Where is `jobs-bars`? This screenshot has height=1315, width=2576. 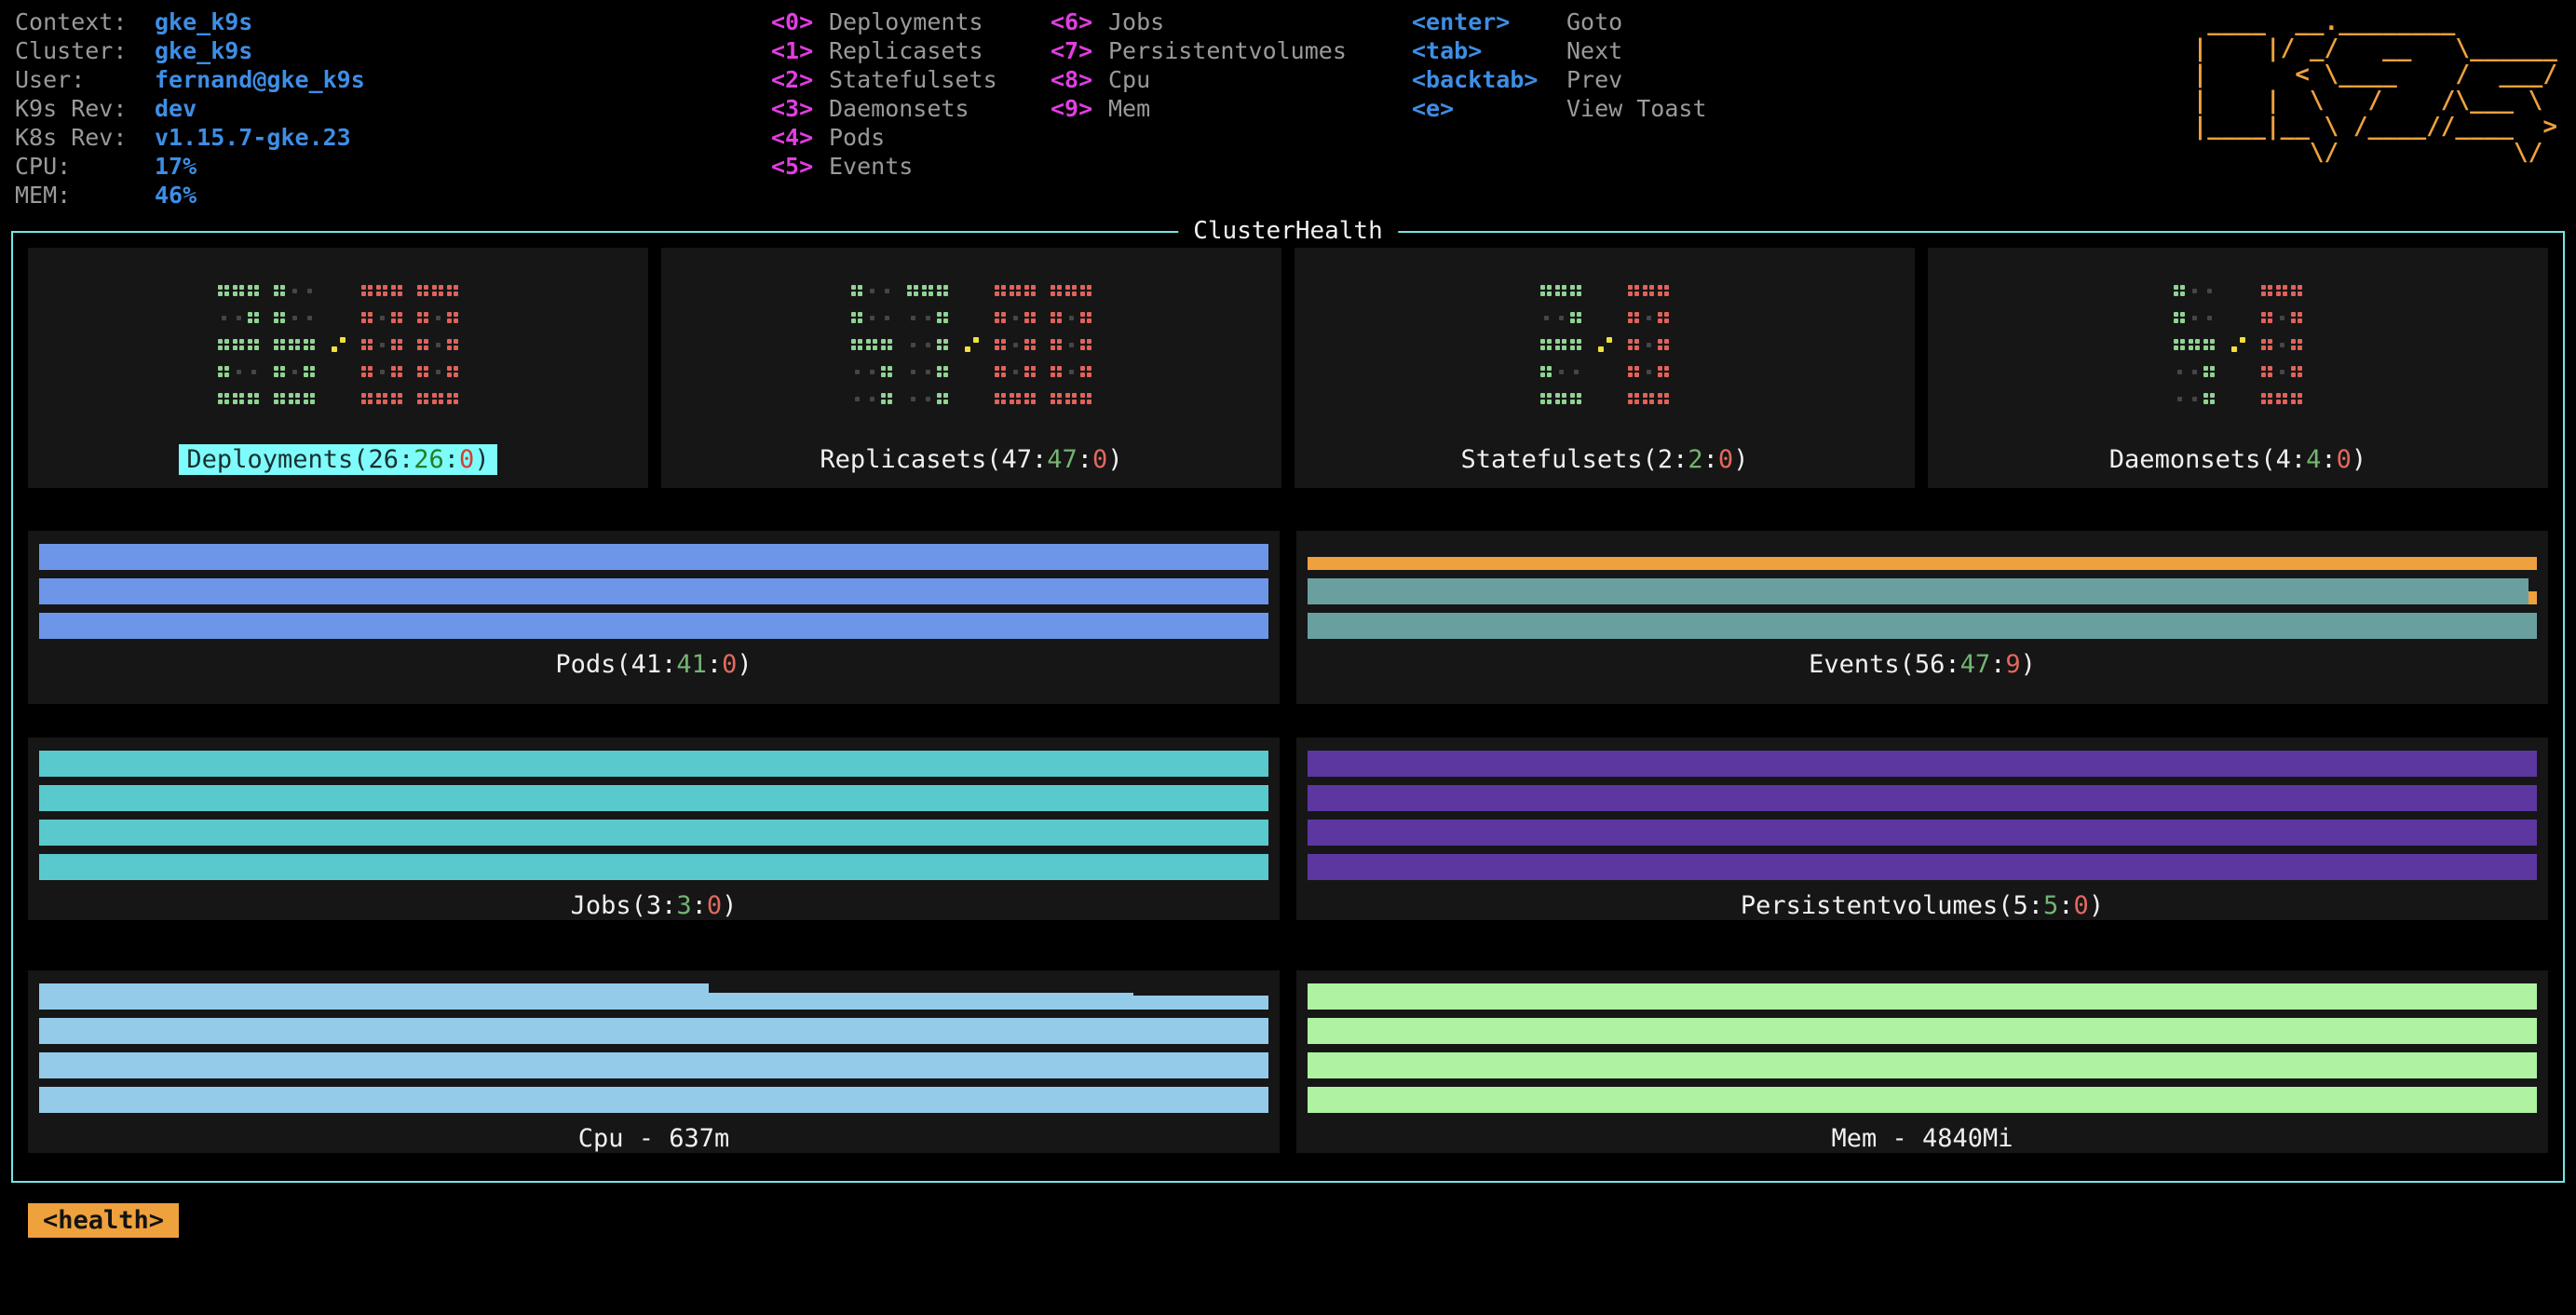
jobs-bars is located at coordinates (654, 809).